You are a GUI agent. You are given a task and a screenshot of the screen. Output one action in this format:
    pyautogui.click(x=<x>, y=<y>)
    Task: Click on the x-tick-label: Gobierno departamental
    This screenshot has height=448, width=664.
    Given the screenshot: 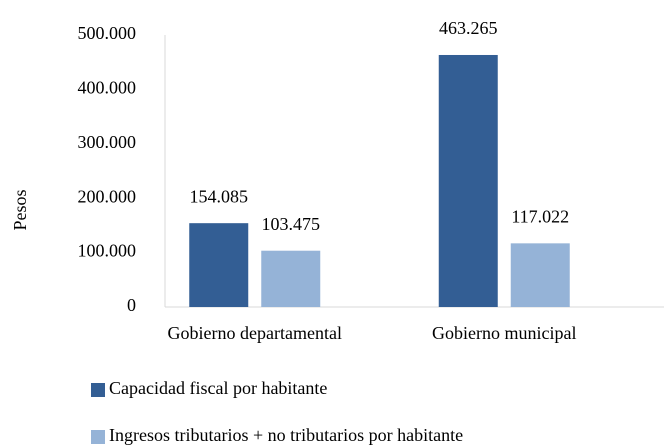 What is the action you would take?
    pyautogui.click(x=255, y=333)
    